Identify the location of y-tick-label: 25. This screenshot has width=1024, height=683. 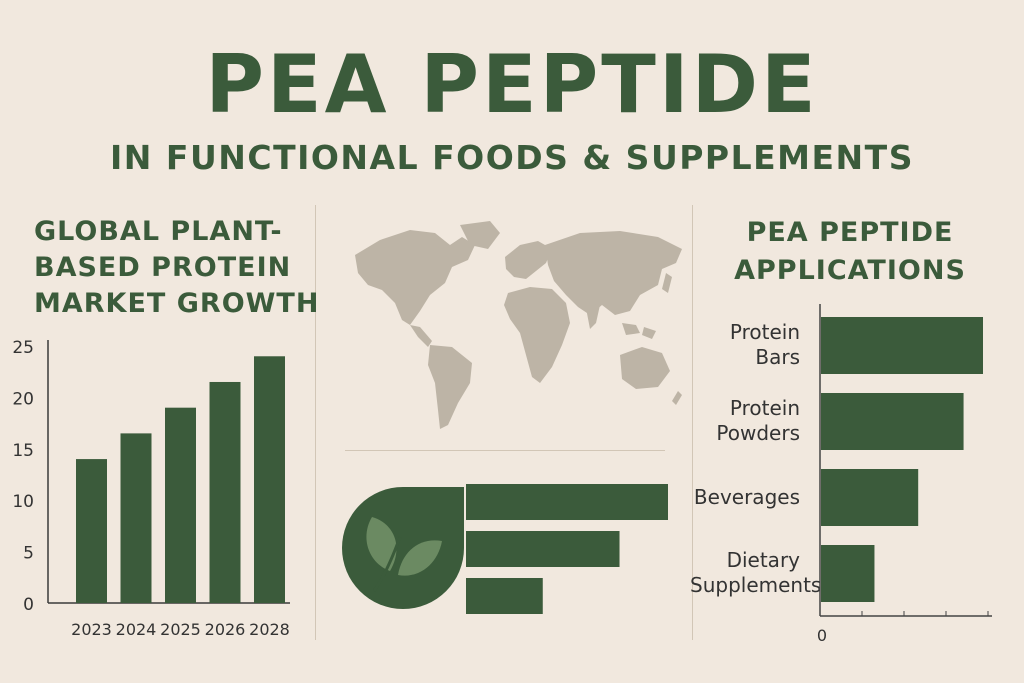
(23, 348).